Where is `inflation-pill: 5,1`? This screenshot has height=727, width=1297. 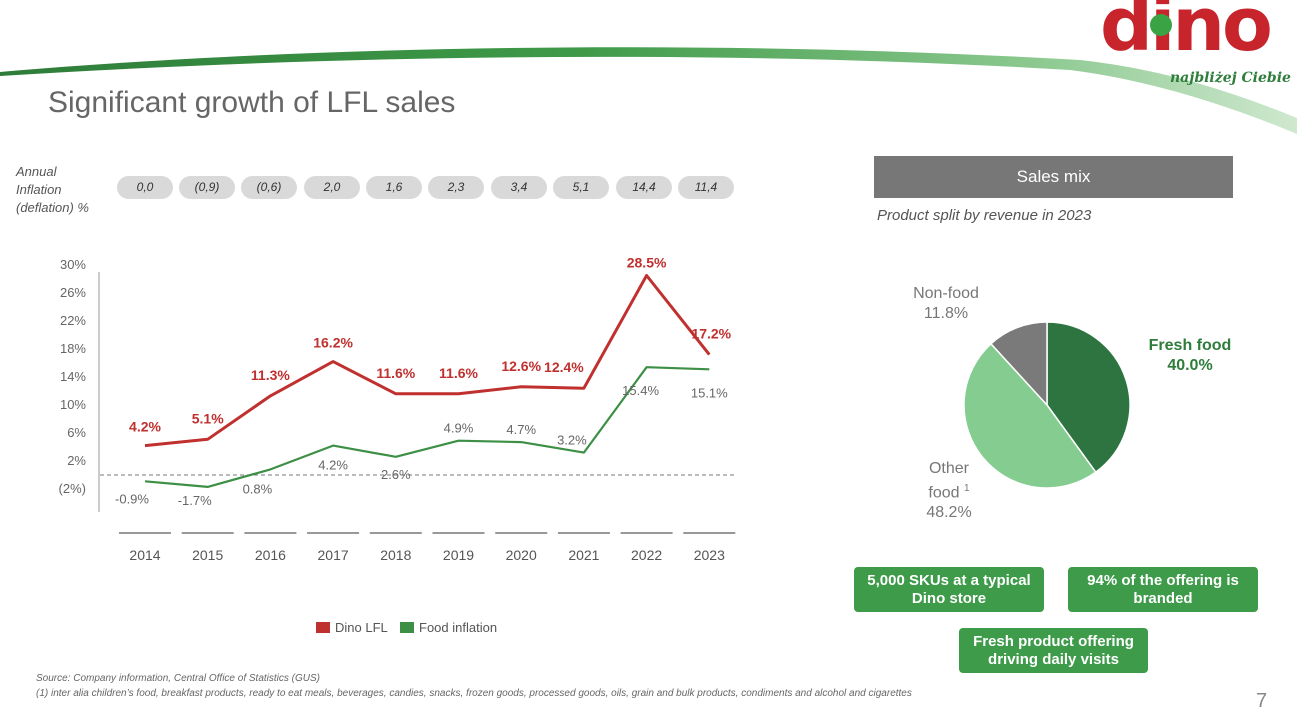
inflation-pill: 5,1 is located at coordinates (581, 187).